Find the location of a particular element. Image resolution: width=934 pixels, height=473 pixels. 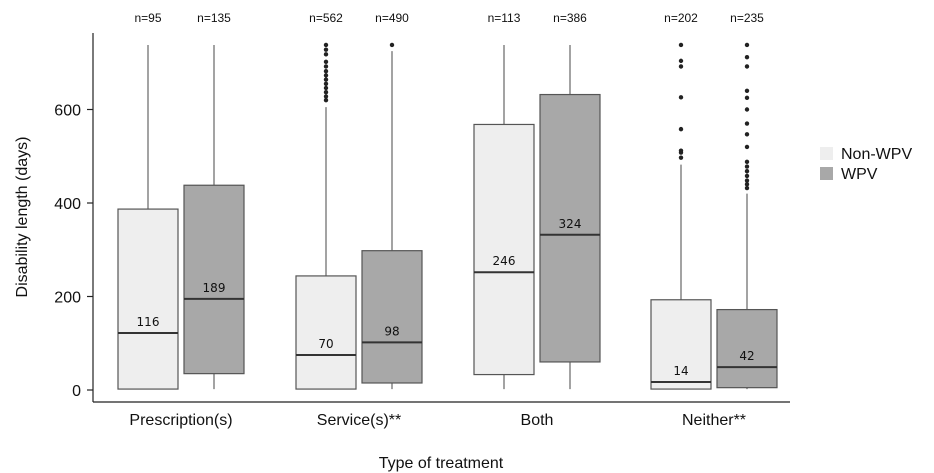

box-wpv-0: 189 n=135 is located at coordinates (214, 200).